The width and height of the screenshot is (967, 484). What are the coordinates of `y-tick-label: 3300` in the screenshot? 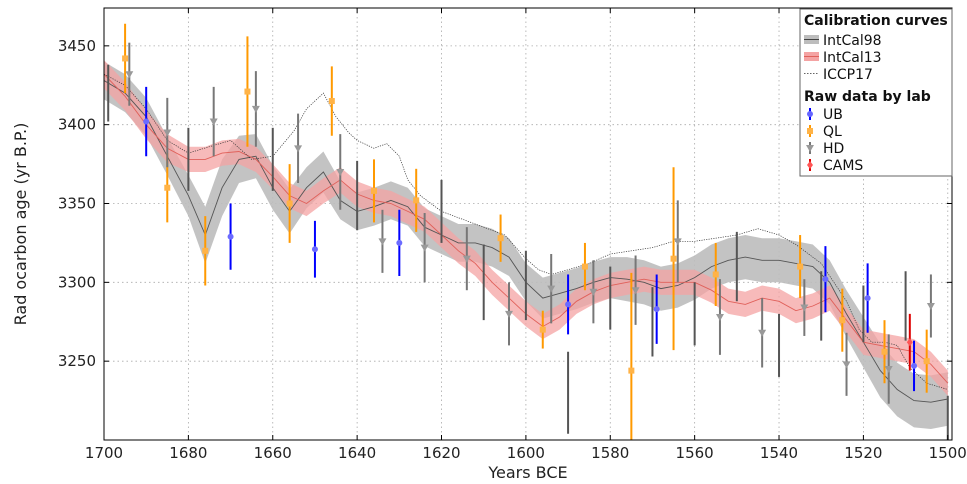 It's located at (77, 282).